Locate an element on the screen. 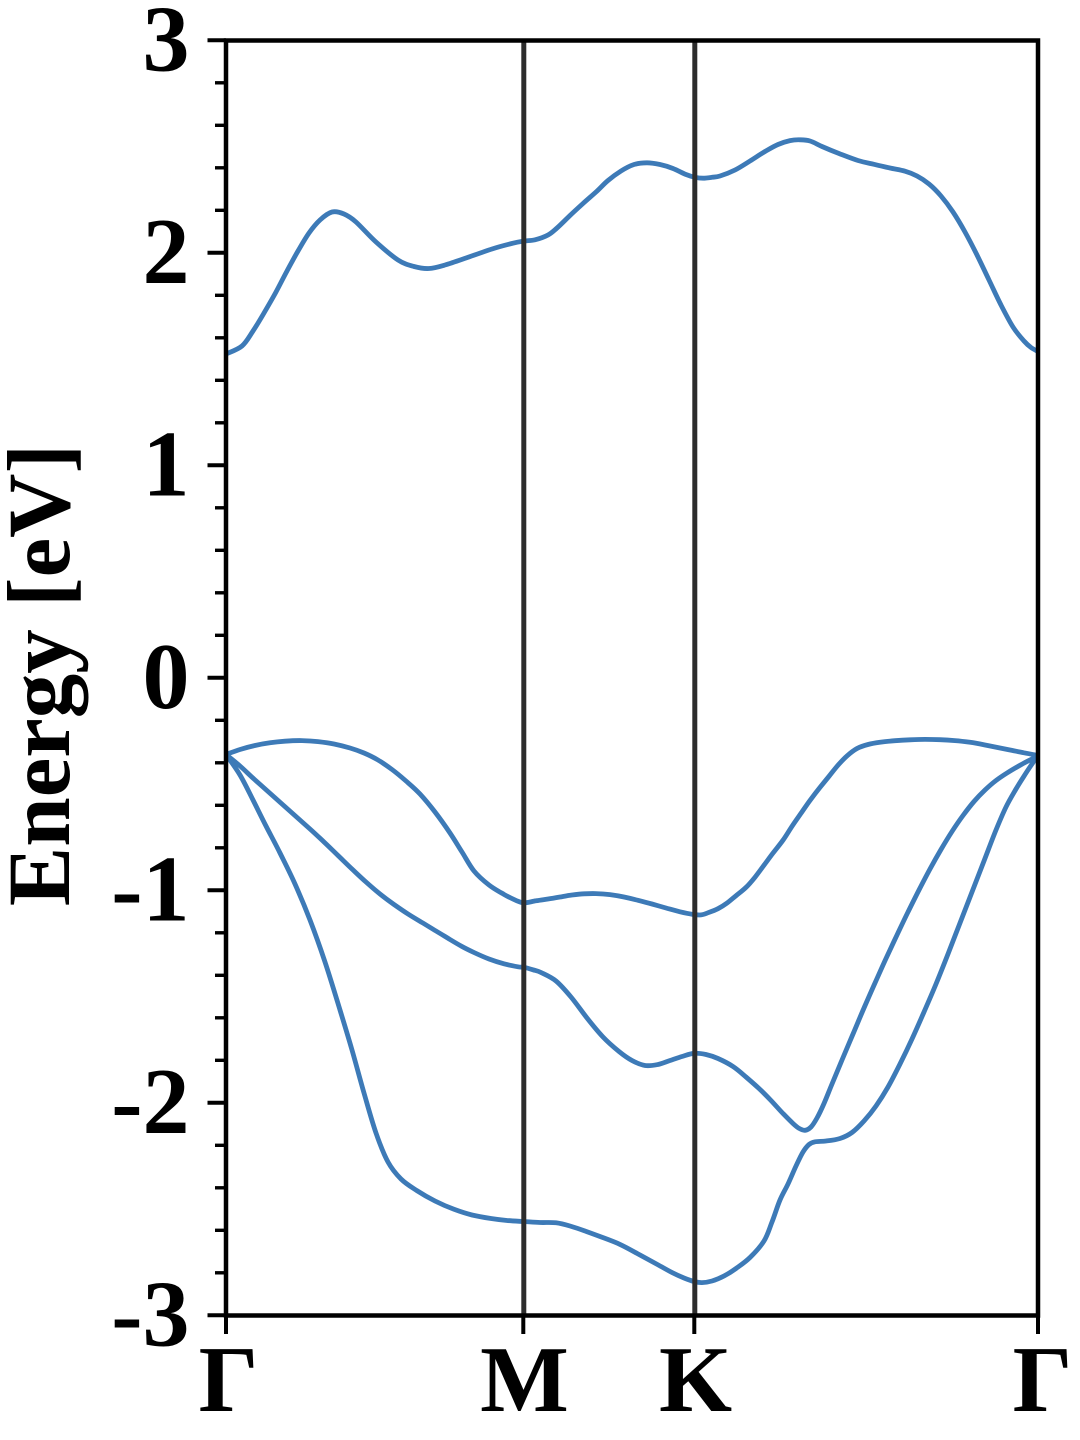  svg-text: -2 is located at coordinates (150, 1102).